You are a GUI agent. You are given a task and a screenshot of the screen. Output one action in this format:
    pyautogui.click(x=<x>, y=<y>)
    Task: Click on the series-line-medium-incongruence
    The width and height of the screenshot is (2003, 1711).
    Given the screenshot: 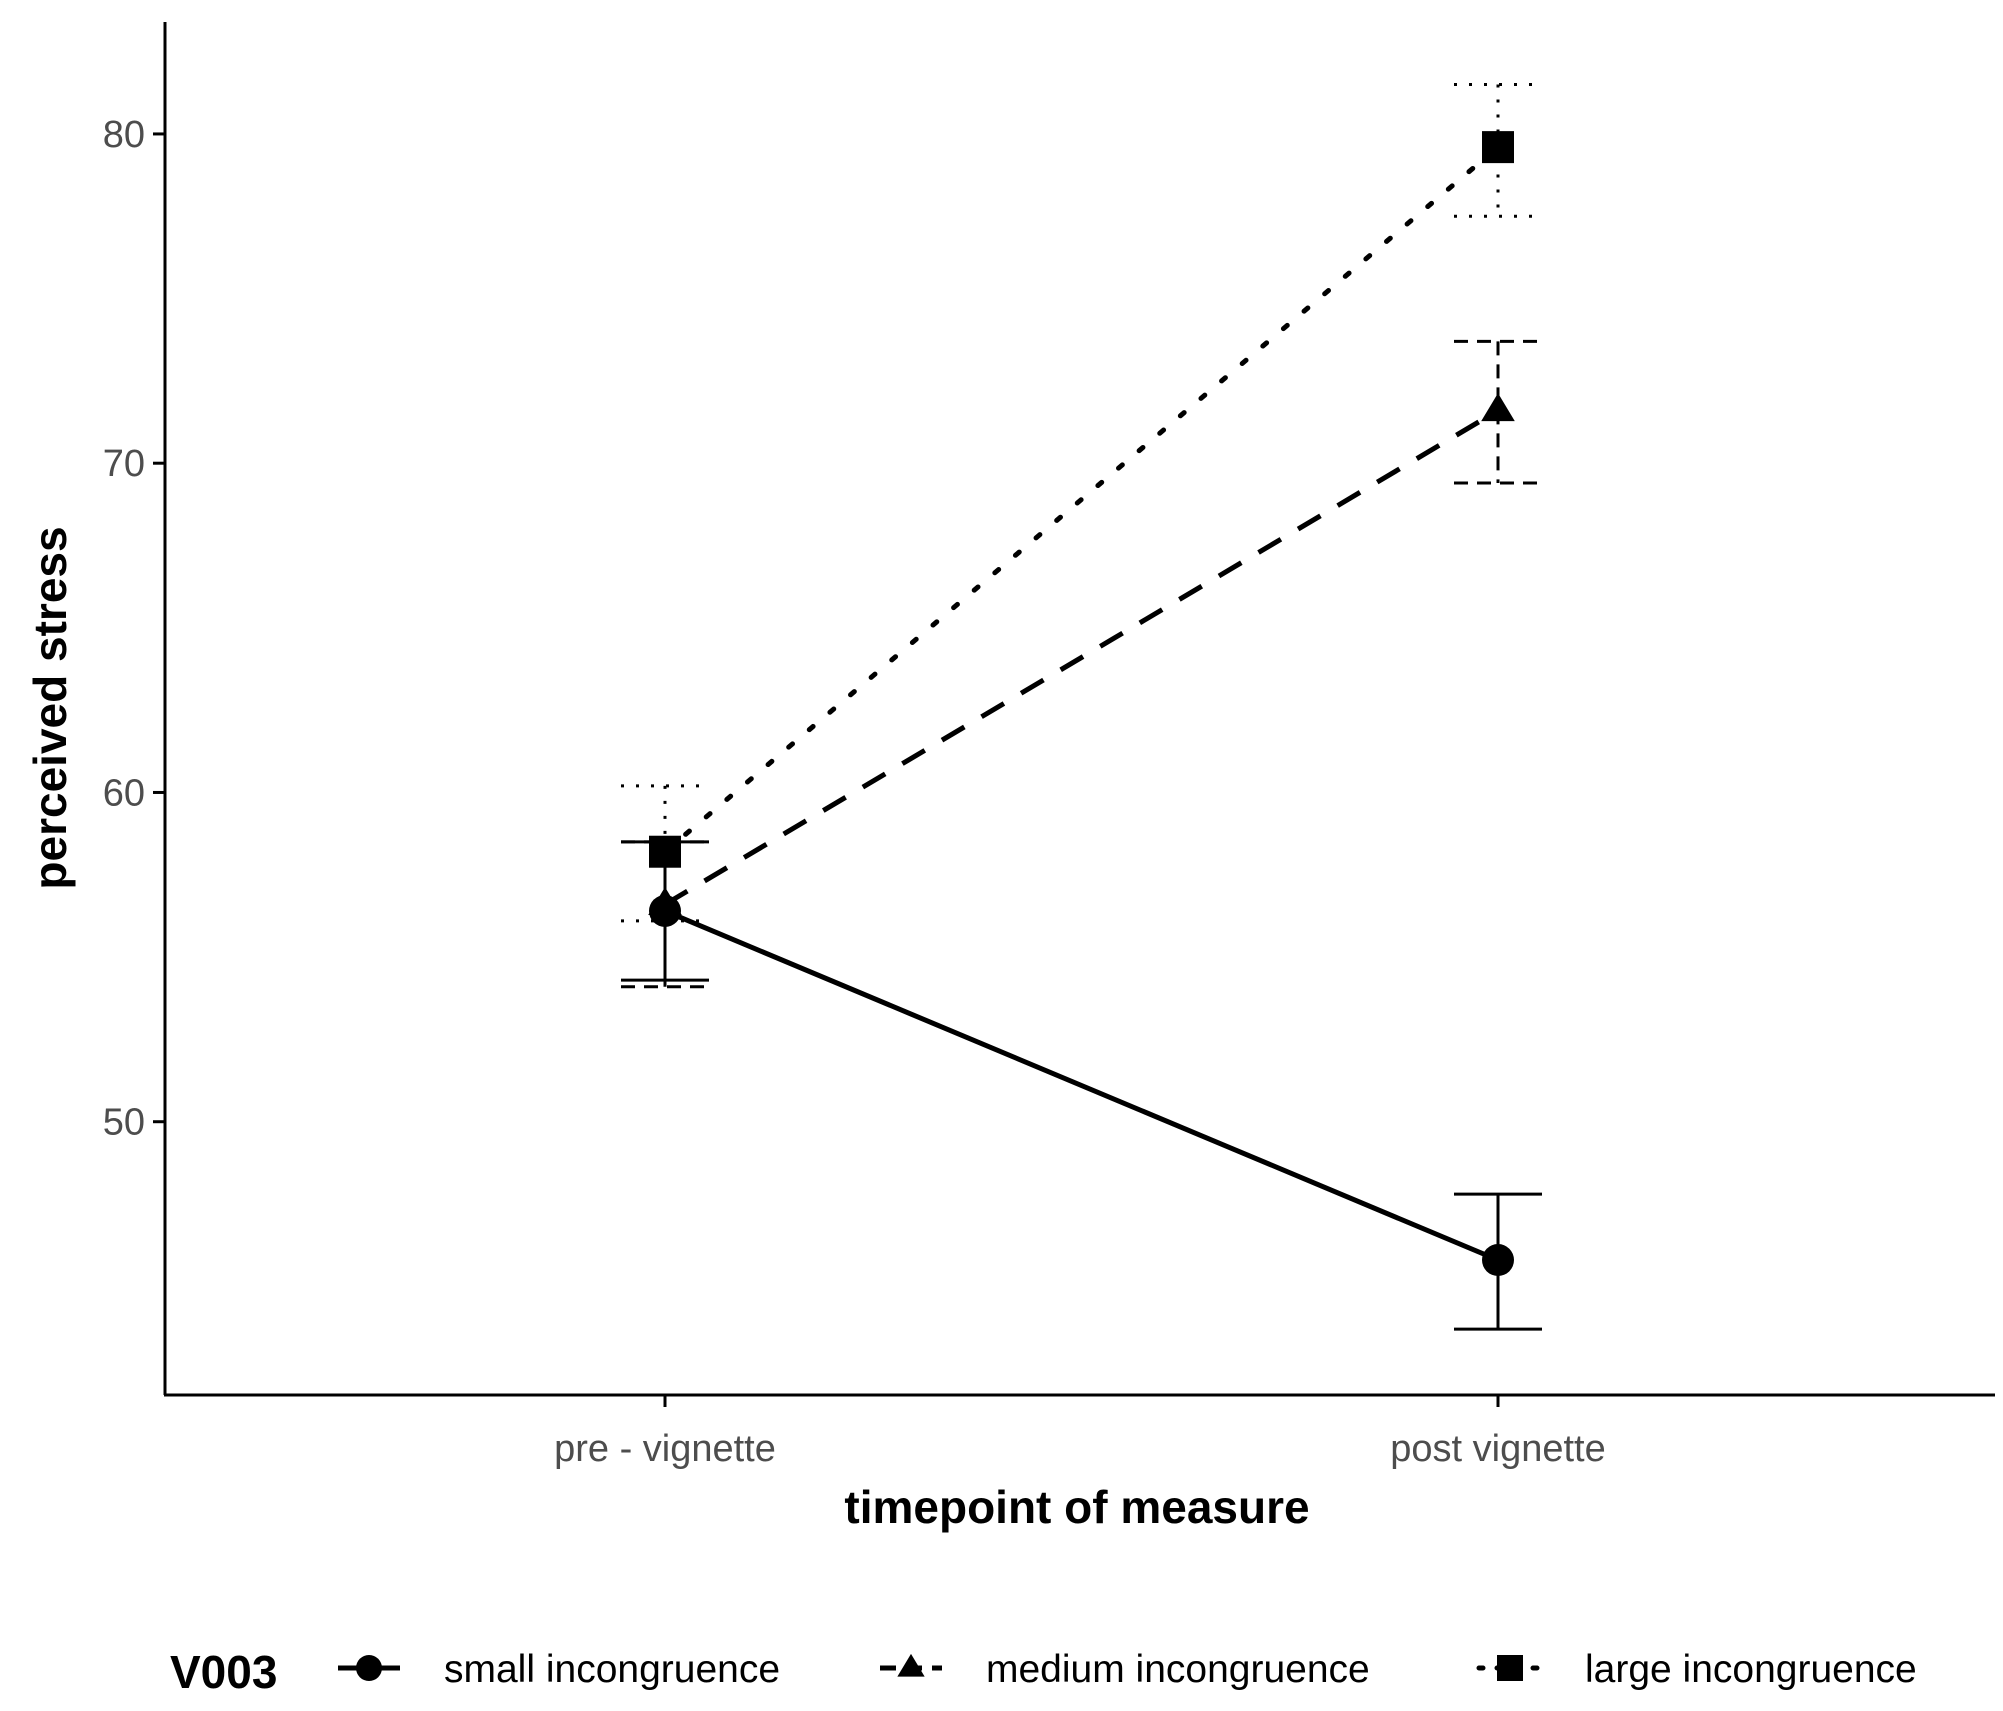 What is the action you would take?
    pyautogui.click(x=1081, y=657)
    